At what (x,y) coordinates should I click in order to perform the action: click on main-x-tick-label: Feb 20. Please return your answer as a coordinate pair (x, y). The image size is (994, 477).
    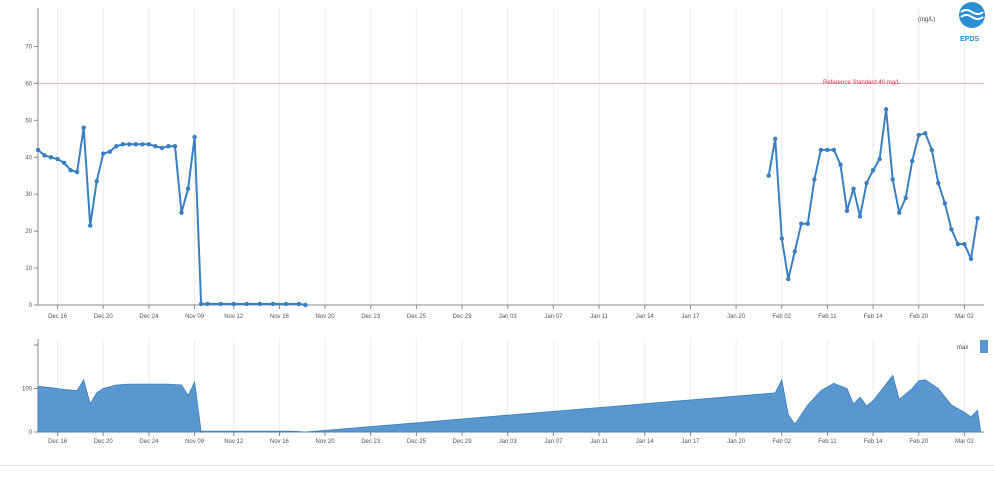
    Looking at the image, I should click on (918, 317).